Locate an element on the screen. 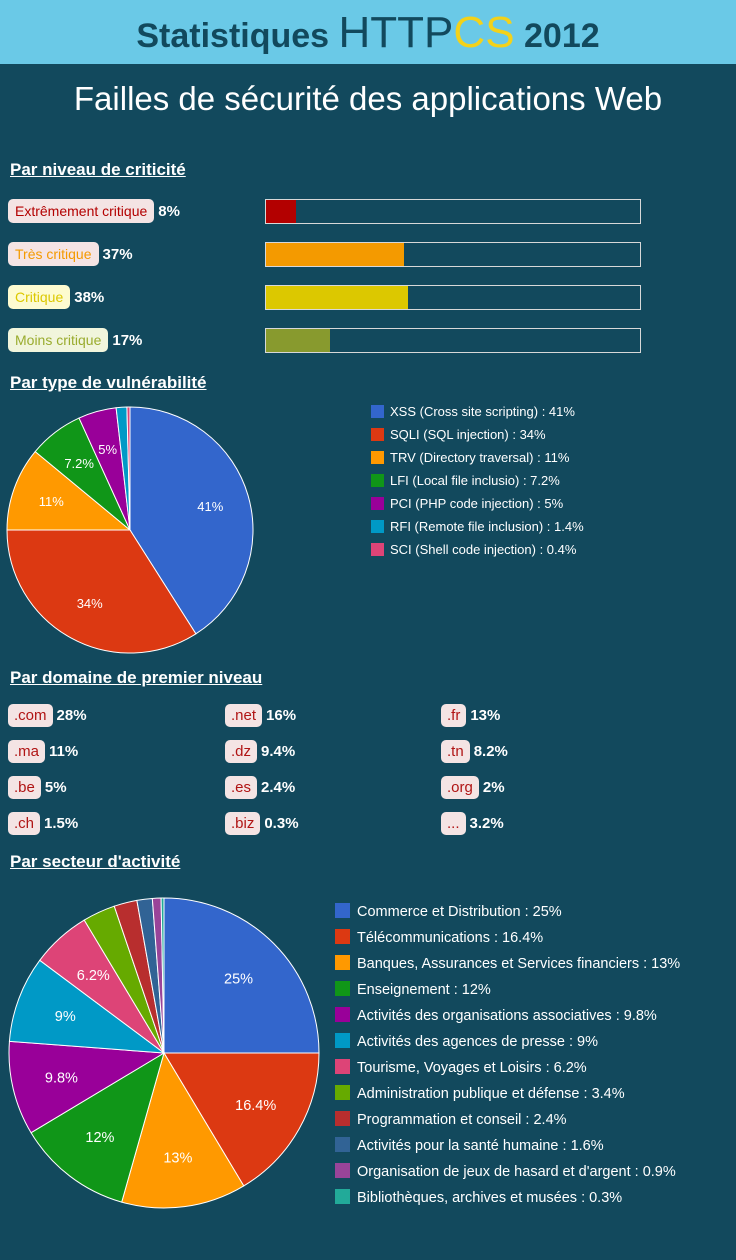  pie-slice-label: 13% is located at coordinates (177, 1159).